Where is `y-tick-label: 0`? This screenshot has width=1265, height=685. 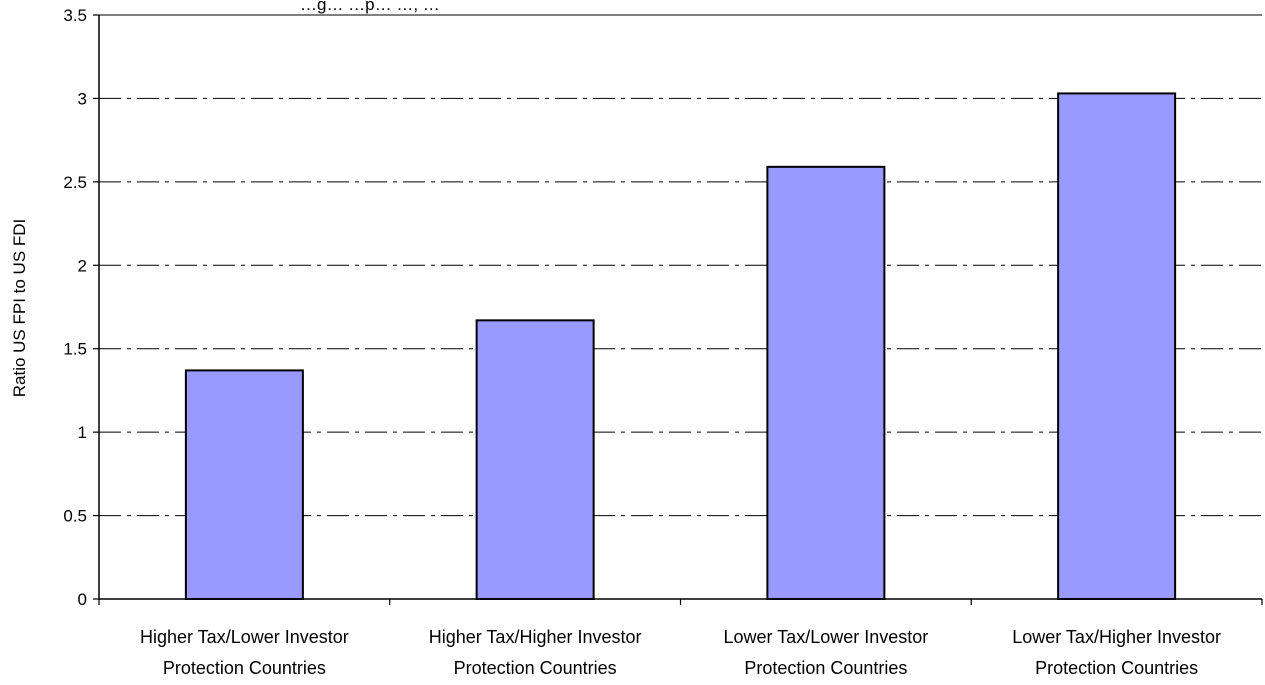
y-tick-label: 0 is located at coordinates (82, 599).